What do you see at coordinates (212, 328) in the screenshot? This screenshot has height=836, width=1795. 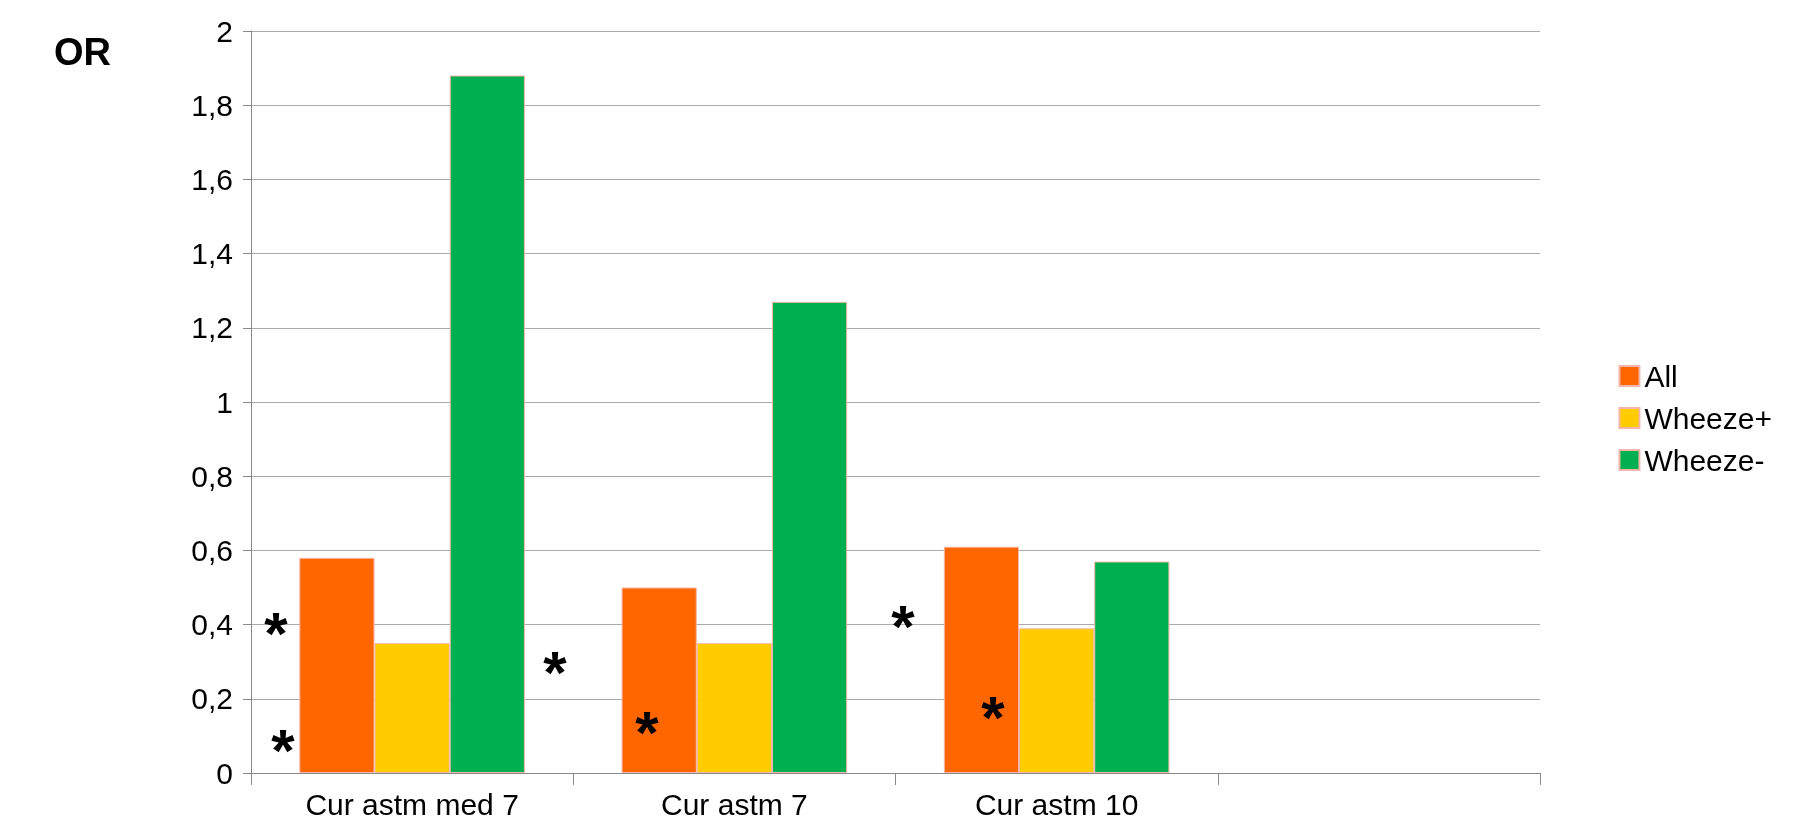 I see `y-tick-label: 1,2` at bounding box center [212, 328].